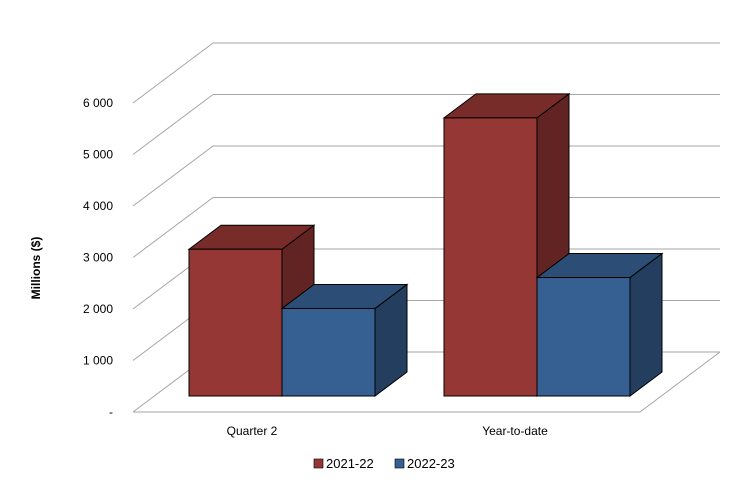 This screenshot has height=489, width=751. I want to click on y-tick-label: 6 000, so click(98, 103).